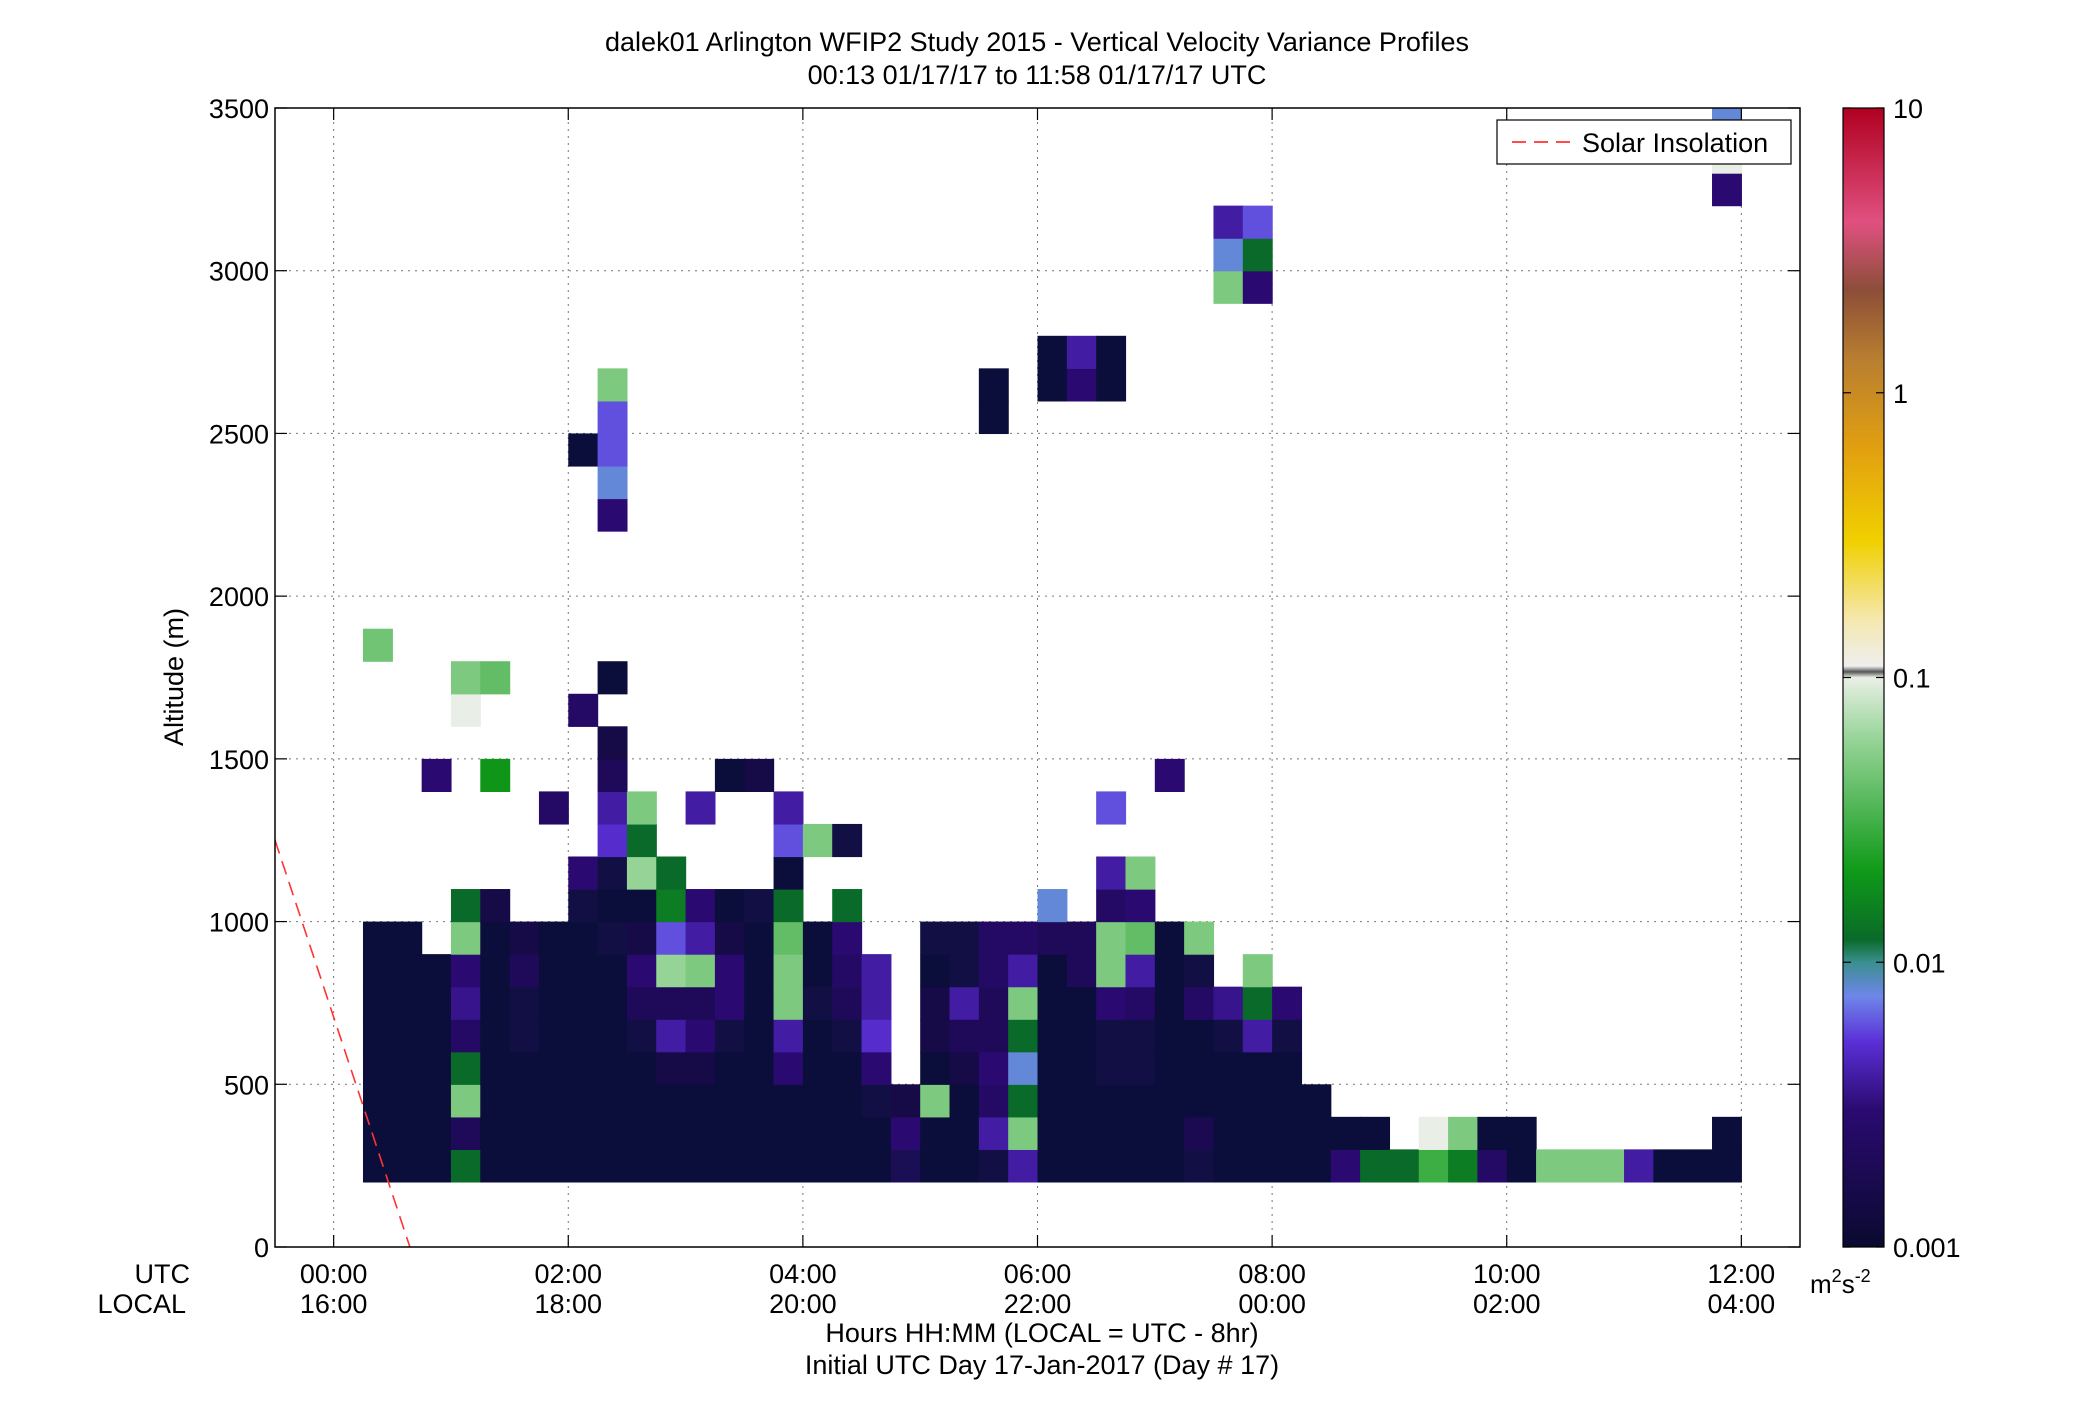  Describe the element at coordinates (1912, 679) in the screenshot. I see `colorbar-tick-label: 0.1` at that location.